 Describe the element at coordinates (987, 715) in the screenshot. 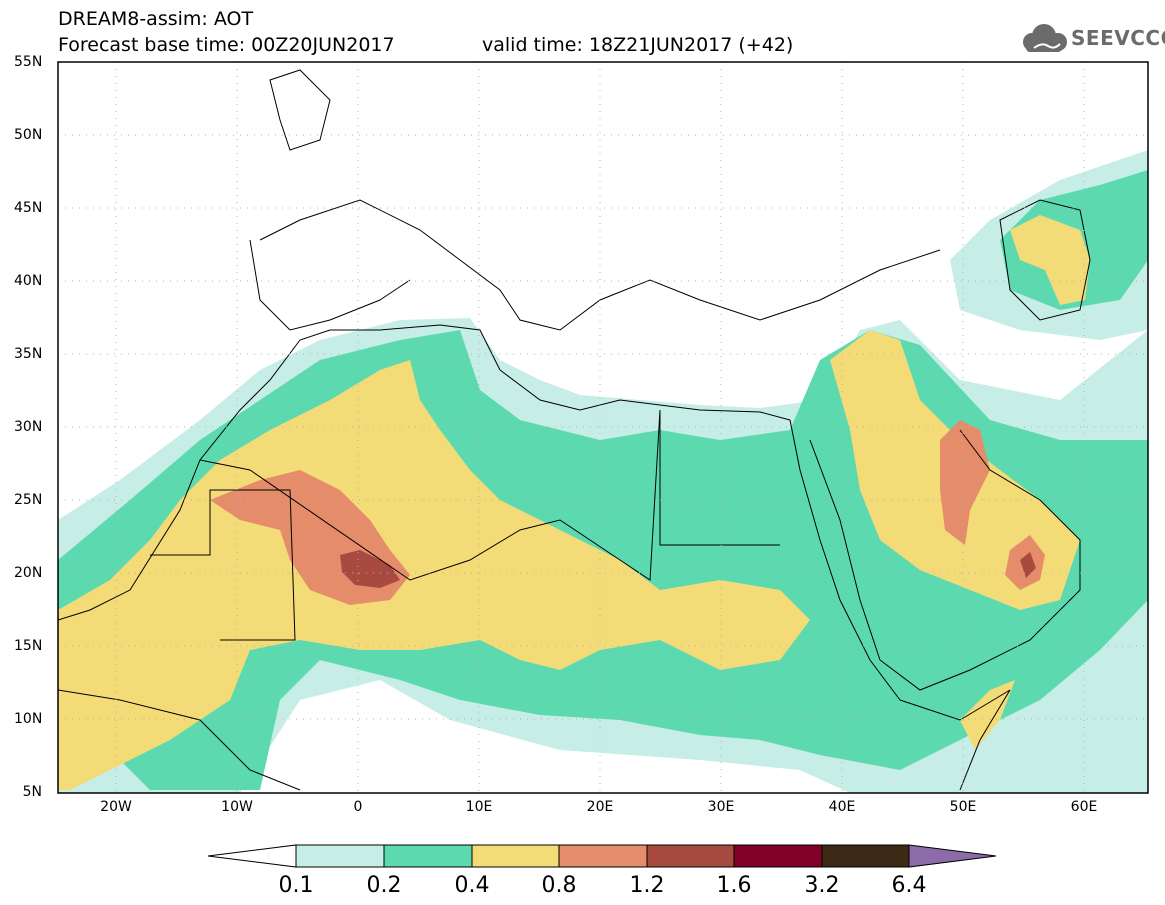

I see `aot-band-0.4-somalia` at that location.